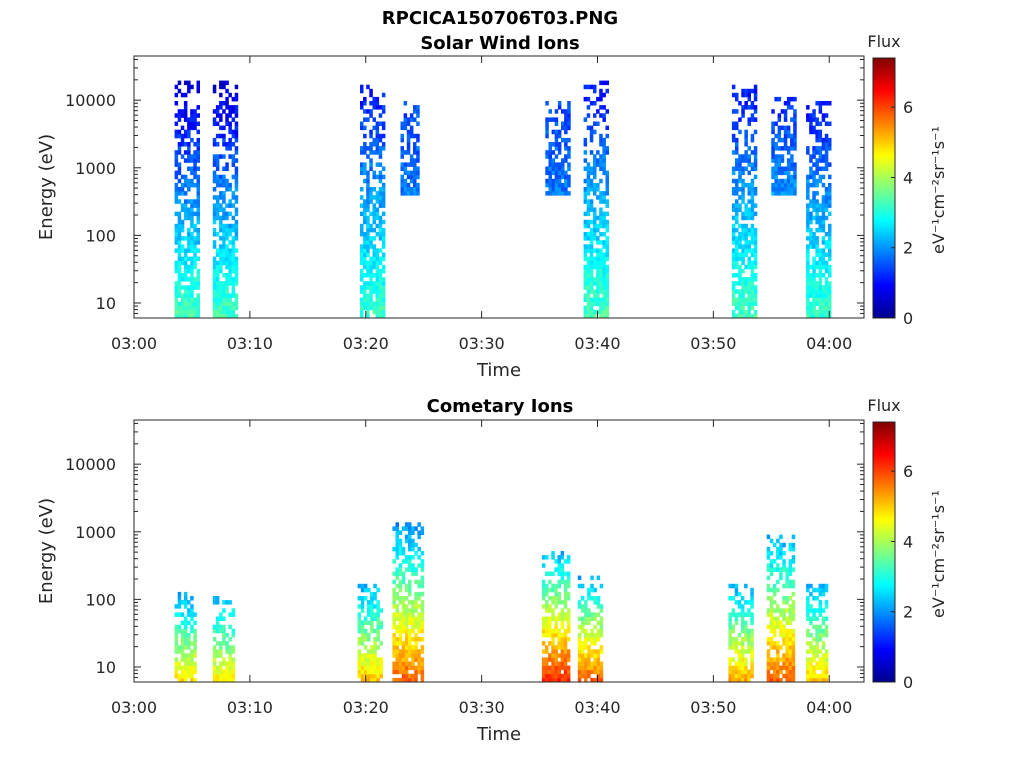  I want to click on colorbar-tick-label: 0, so click(908, 318).